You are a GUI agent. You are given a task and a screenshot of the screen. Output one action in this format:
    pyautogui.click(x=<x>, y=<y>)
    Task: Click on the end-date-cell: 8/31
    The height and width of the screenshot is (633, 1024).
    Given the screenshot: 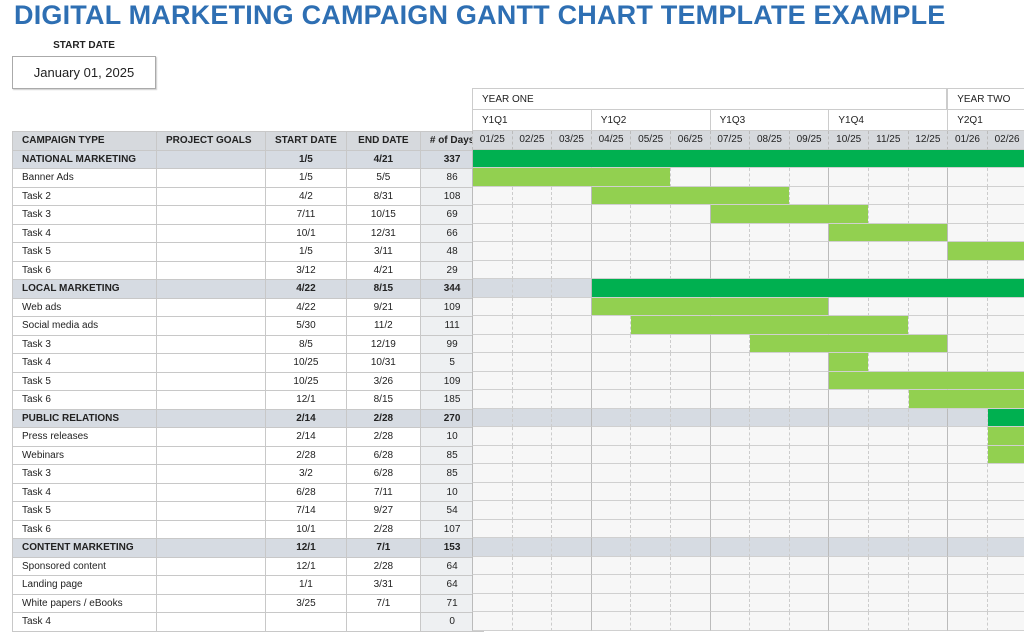 What is the action you would take?
    pyautogui.click(x=383, y=196)
    